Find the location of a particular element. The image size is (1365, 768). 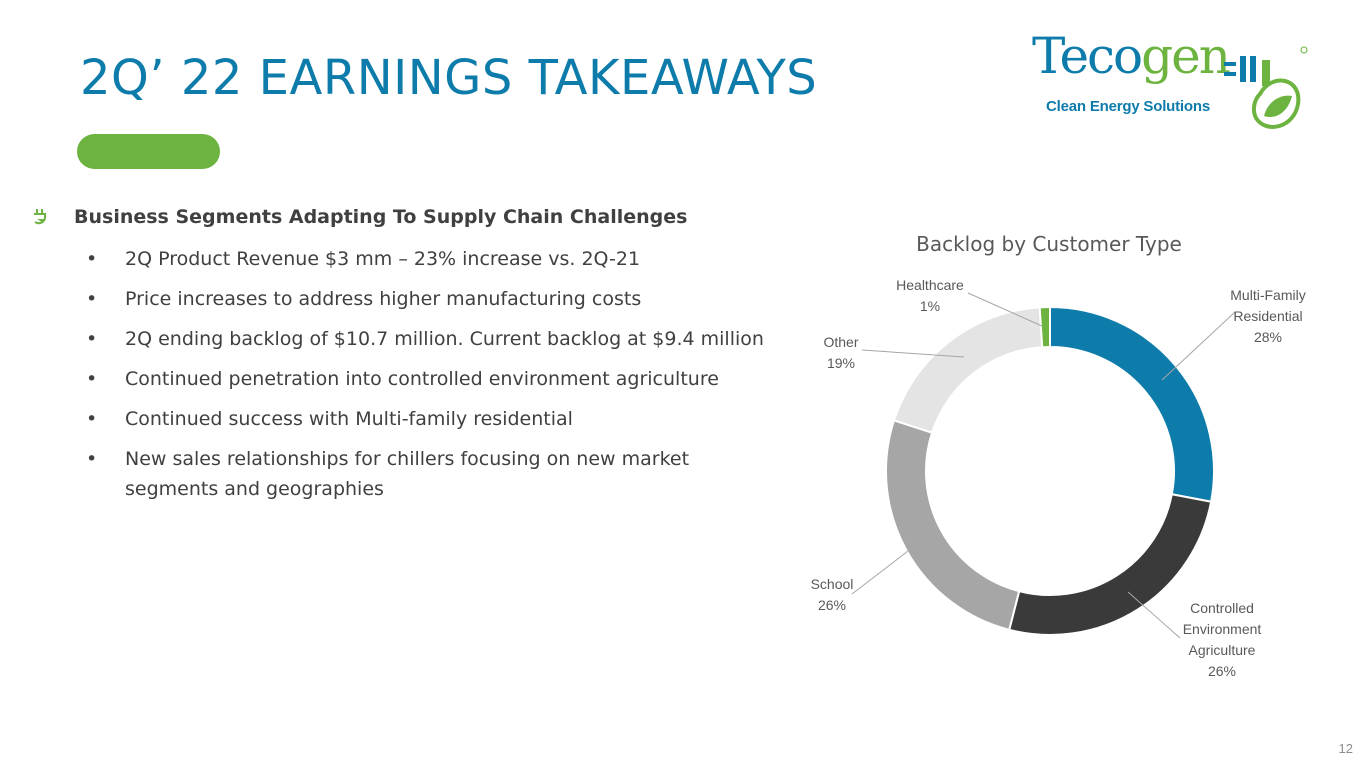

tecogen-logo: Tecogen Clean Energy Solutions is located at coordinates (1169, 82).